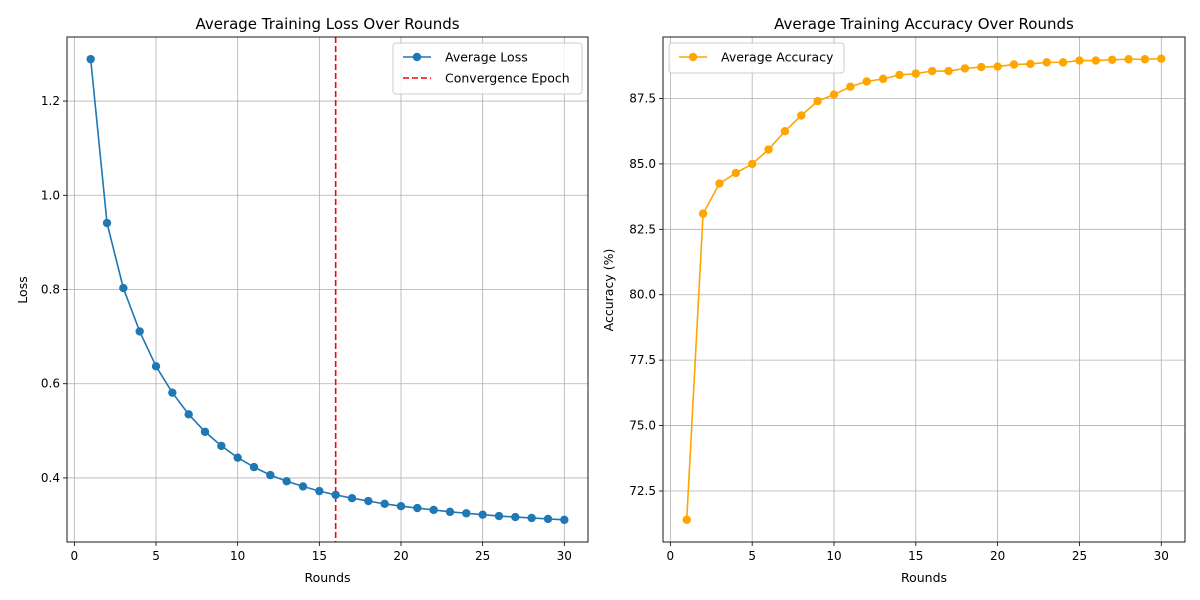 Image resolution: width=1200 pixels, height=600 pixels. Describe the element at coordinates (50, 101) in the screenshot. I see `loss-y-tick-label: 1.2` at that location.